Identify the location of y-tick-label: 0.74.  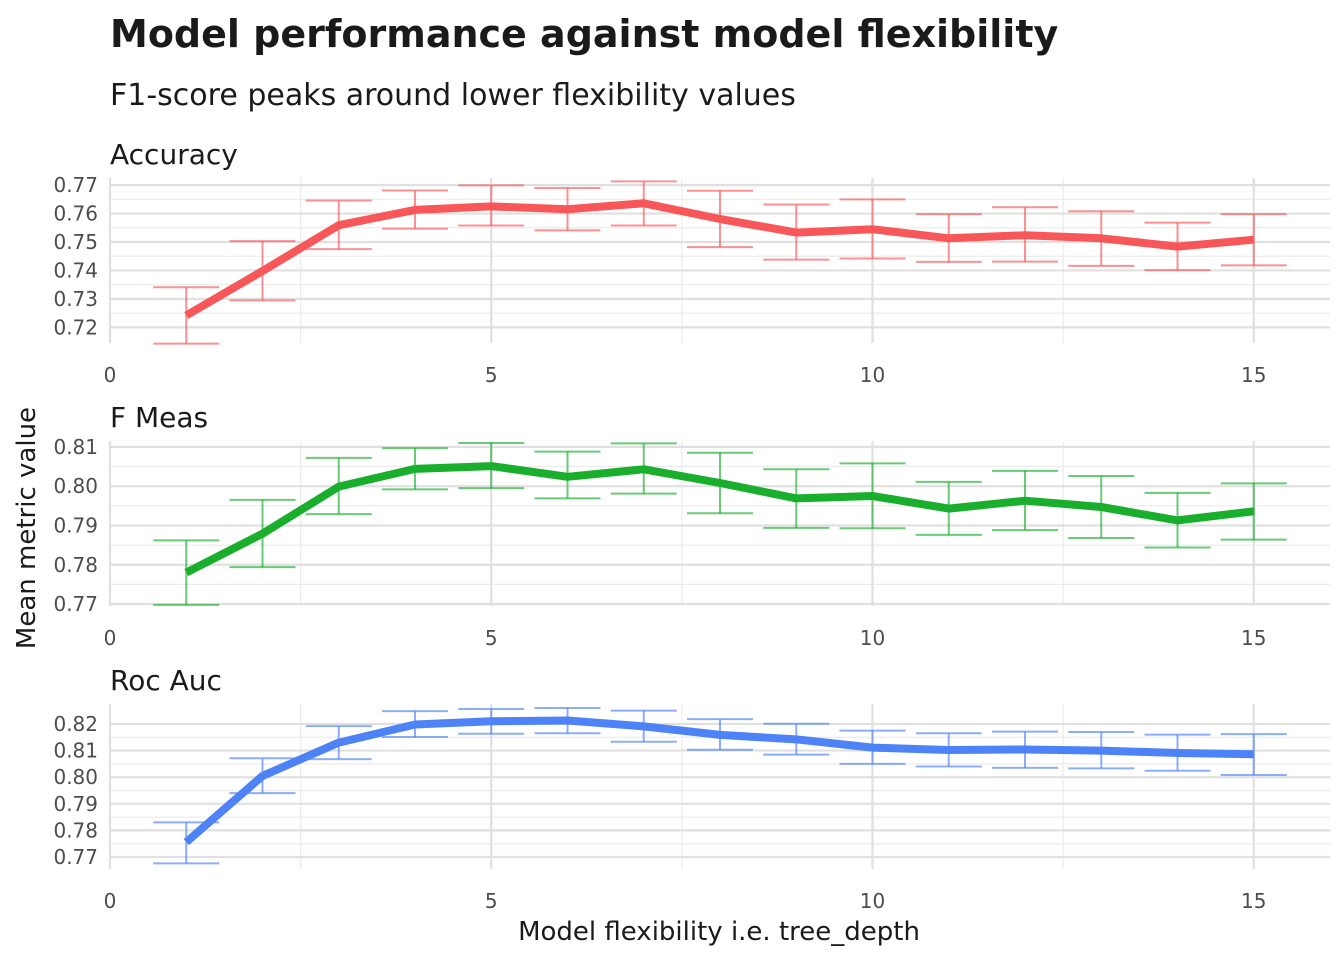
(75, 270).